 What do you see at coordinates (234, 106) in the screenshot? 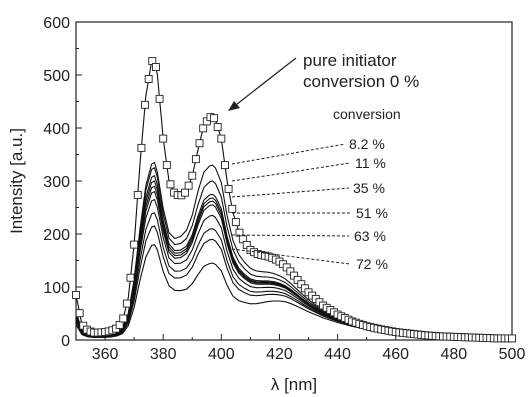
I see `arrow-head-icon` at bounding box center [234, 106].